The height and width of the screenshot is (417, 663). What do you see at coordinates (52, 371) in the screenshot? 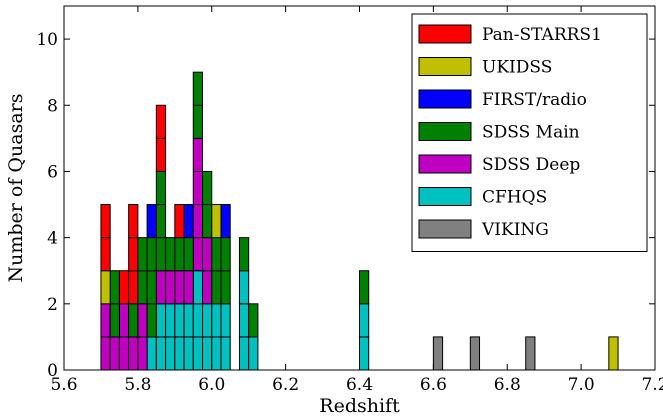
I see `y-tick-label: 0` at bounding box center [52, 371].